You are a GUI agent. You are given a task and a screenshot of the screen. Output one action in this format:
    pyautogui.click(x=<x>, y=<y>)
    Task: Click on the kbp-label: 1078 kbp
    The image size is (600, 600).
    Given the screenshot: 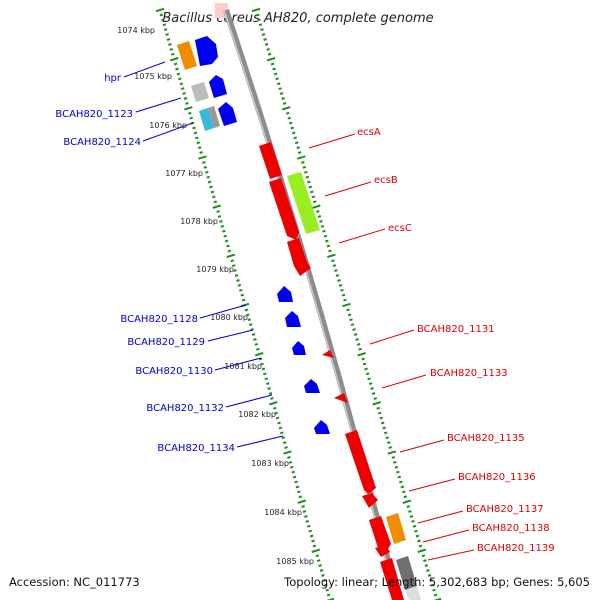 What is the action you would take?
    pyautogui.click(x=199, y=221)
    